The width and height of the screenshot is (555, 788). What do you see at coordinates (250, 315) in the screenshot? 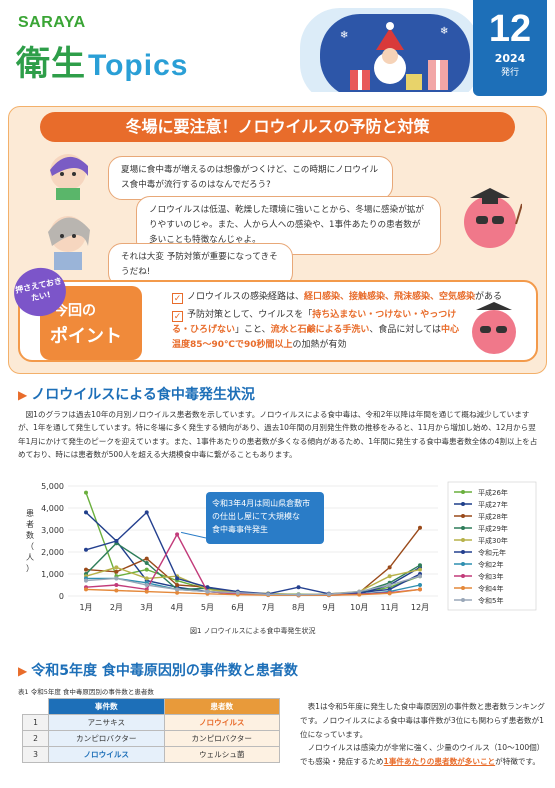
I see `point2-text: 予防対策として、ウイルスを「` at bounding box center [250, 315].